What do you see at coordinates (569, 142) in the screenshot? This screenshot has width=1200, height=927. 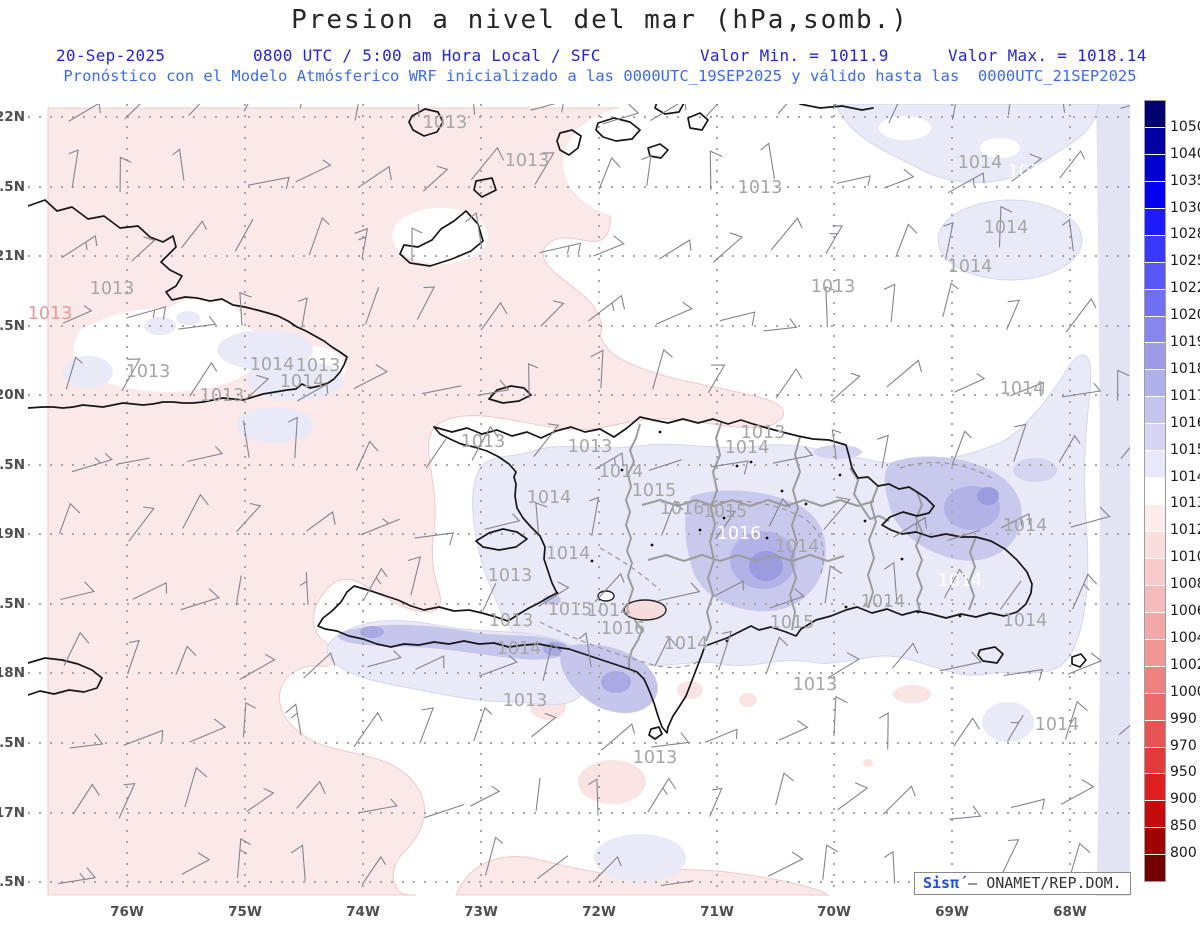 I see `bahamas-islet` at bounding box center [569, 142].